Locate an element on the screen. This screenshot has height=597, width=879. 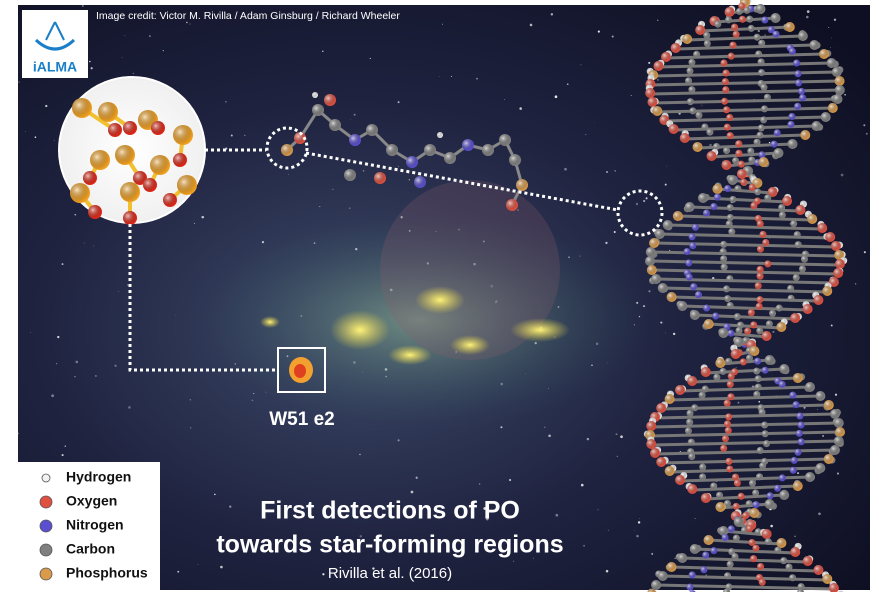
source-label: W51 e2 is located at coordinates (301, 419).